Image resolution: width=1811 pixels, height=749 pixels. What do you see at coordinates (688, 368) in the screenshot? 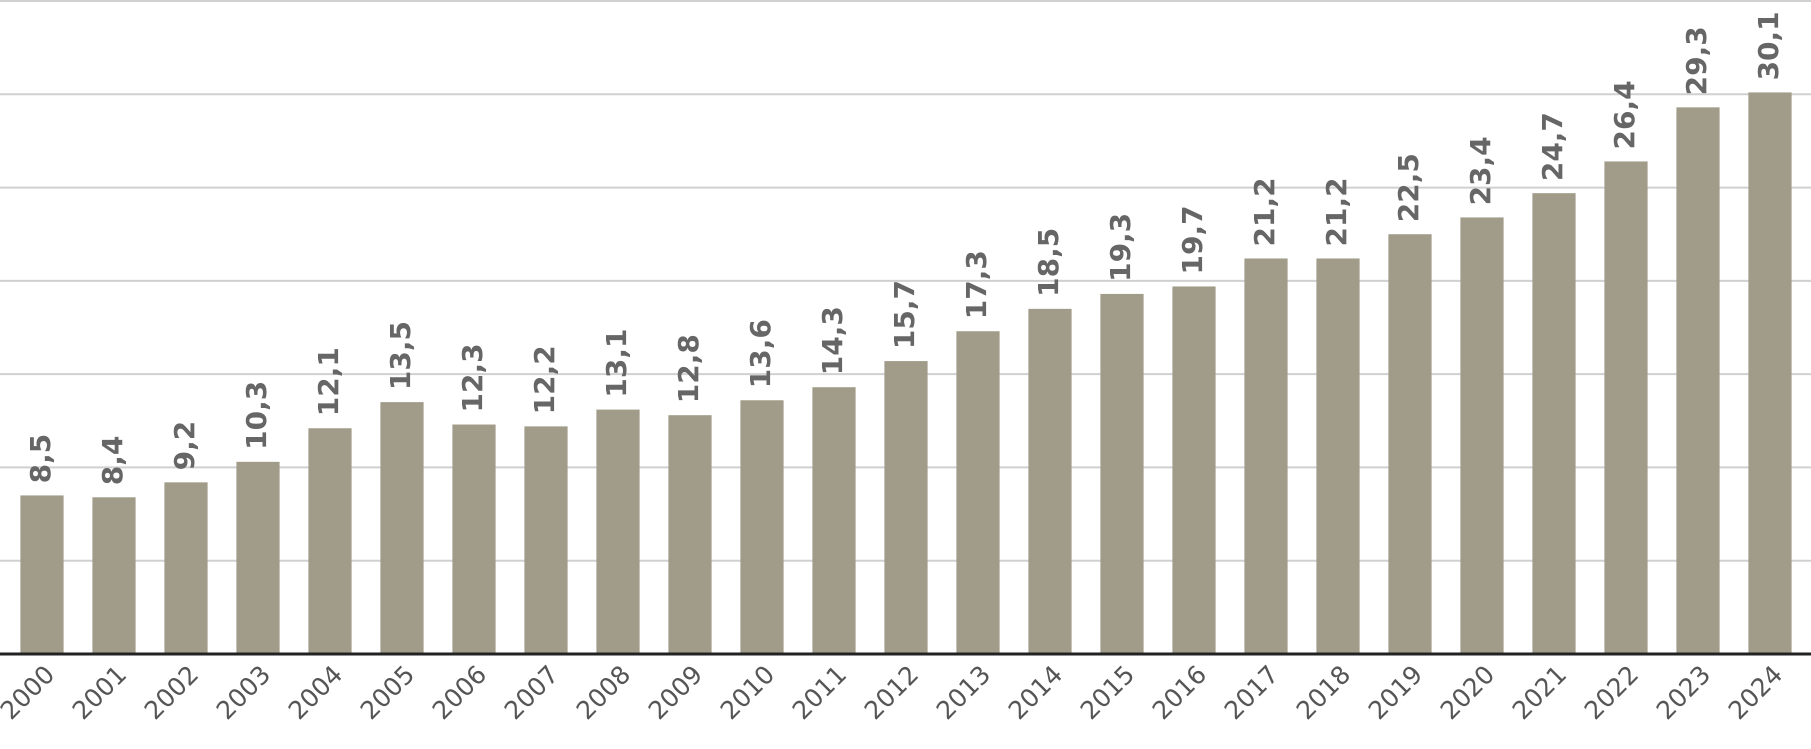
I see `value-label: 12,8` at bounding box center [688, 368].